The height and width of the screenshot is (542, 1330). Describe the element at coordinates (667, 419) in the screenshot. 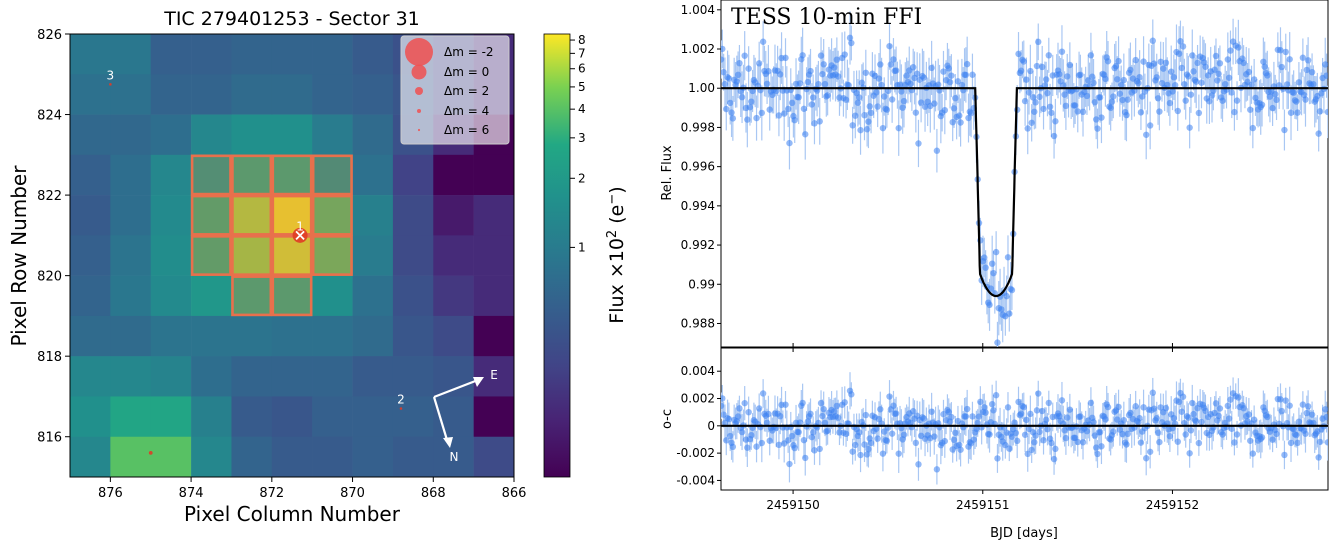

I see `residual-y-axis-label: o-c` at that location.